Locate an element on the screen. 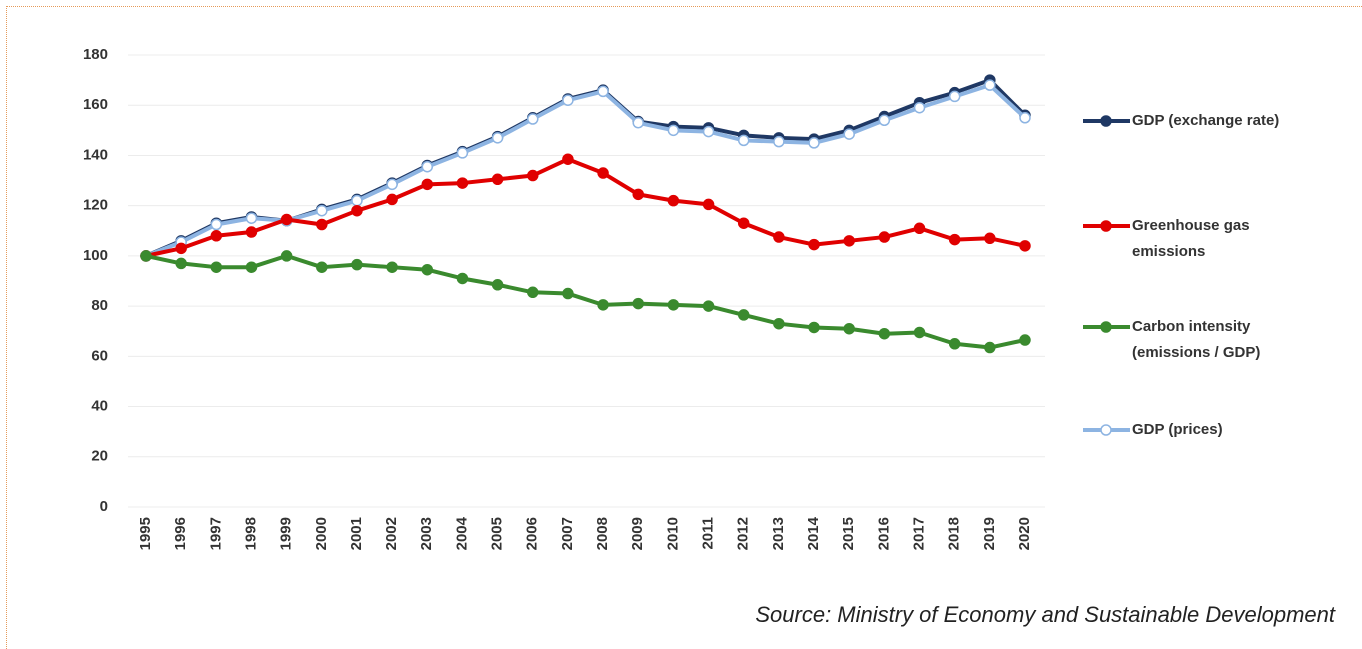 This screenshot has height=649, width=1362. y-tick-label: 20 is located at coordinates (99, 456).